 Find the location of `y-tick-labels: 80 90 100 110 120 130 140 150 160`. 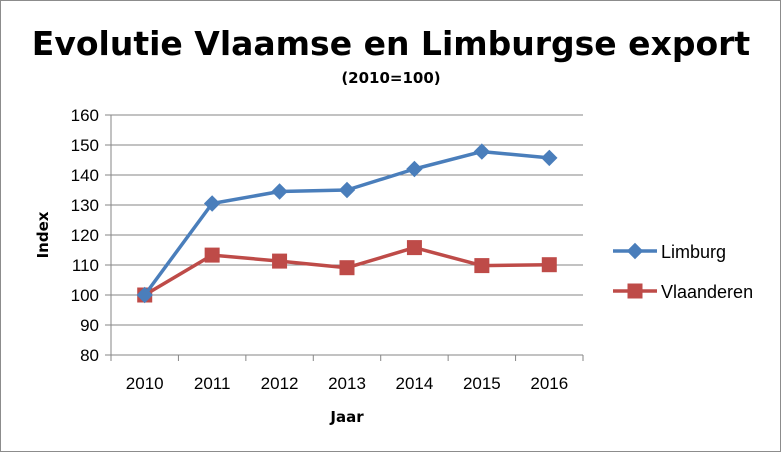

y-tick-labels: 80 90 100 110 120 130 140 150 160 is located at coordinates (85, 235).